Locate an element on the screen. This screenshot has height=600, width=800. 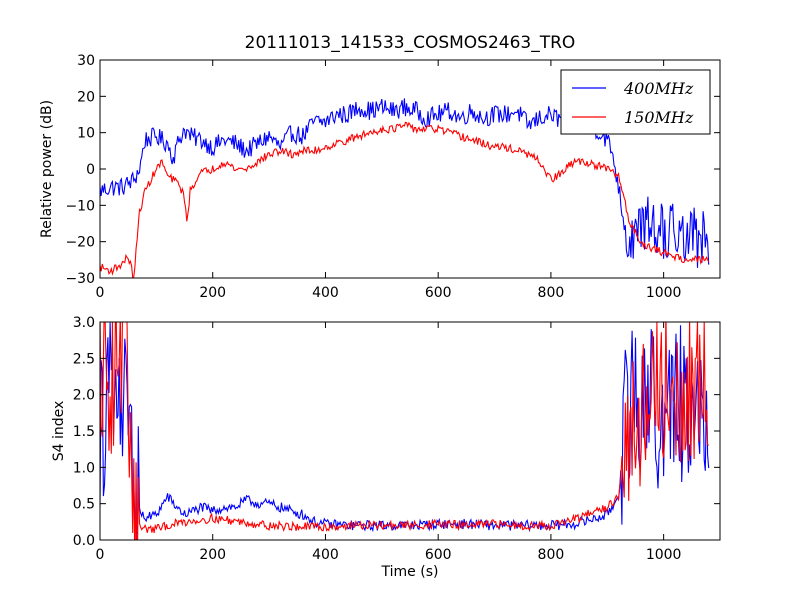
power-y-tick-label: 20 is located at coordinates (86, 97).